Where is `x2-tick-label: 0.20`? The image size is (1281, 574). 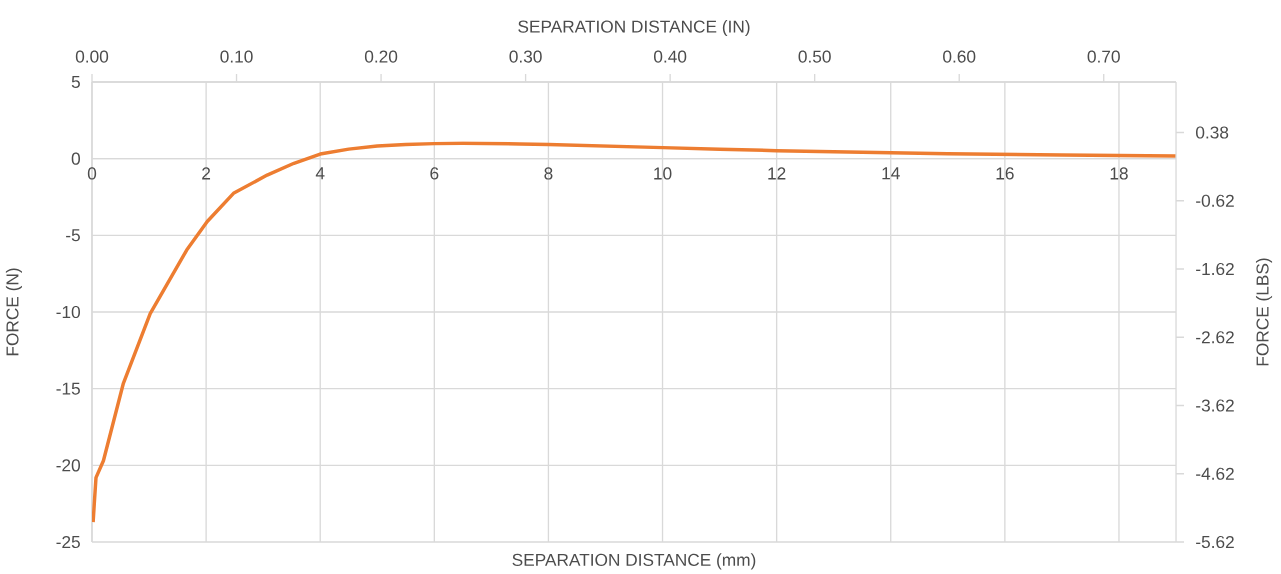 x2-tick-label: 0.20 is located at coordinates (381, 56).